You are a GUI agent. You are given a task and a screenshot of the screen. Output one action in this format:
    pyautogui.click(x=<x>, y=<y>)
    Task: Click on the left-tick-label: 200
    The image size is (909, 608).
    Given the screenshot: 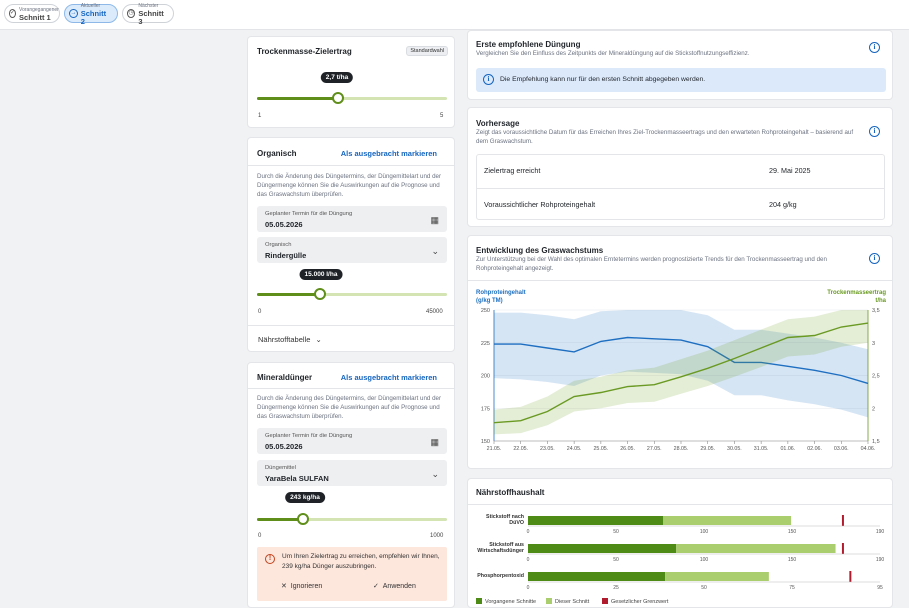 What is the action you would take?
    pyautogui.click(x=485, y=377)
    